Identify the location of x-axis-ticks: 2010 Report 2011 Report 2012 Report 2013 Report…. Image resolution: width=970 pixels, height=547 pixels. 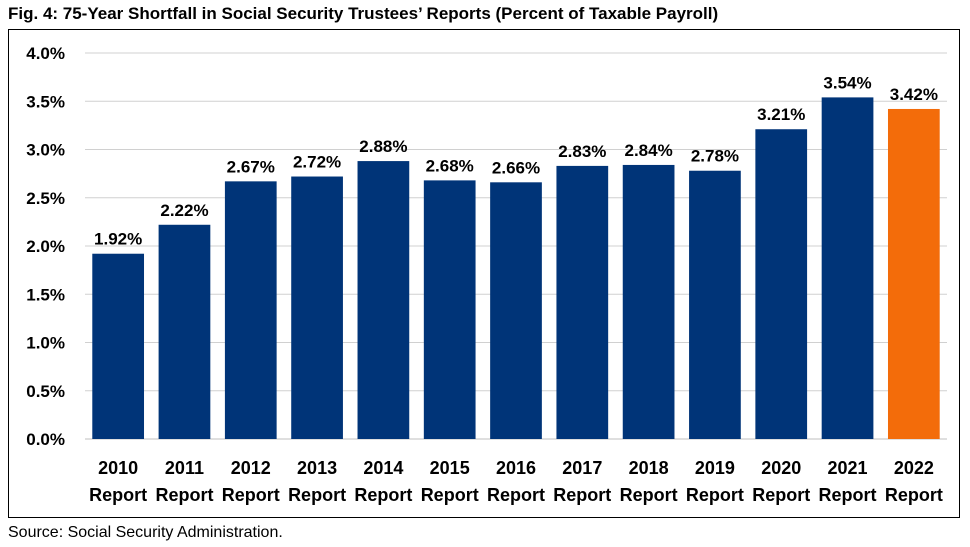
(516, 481).